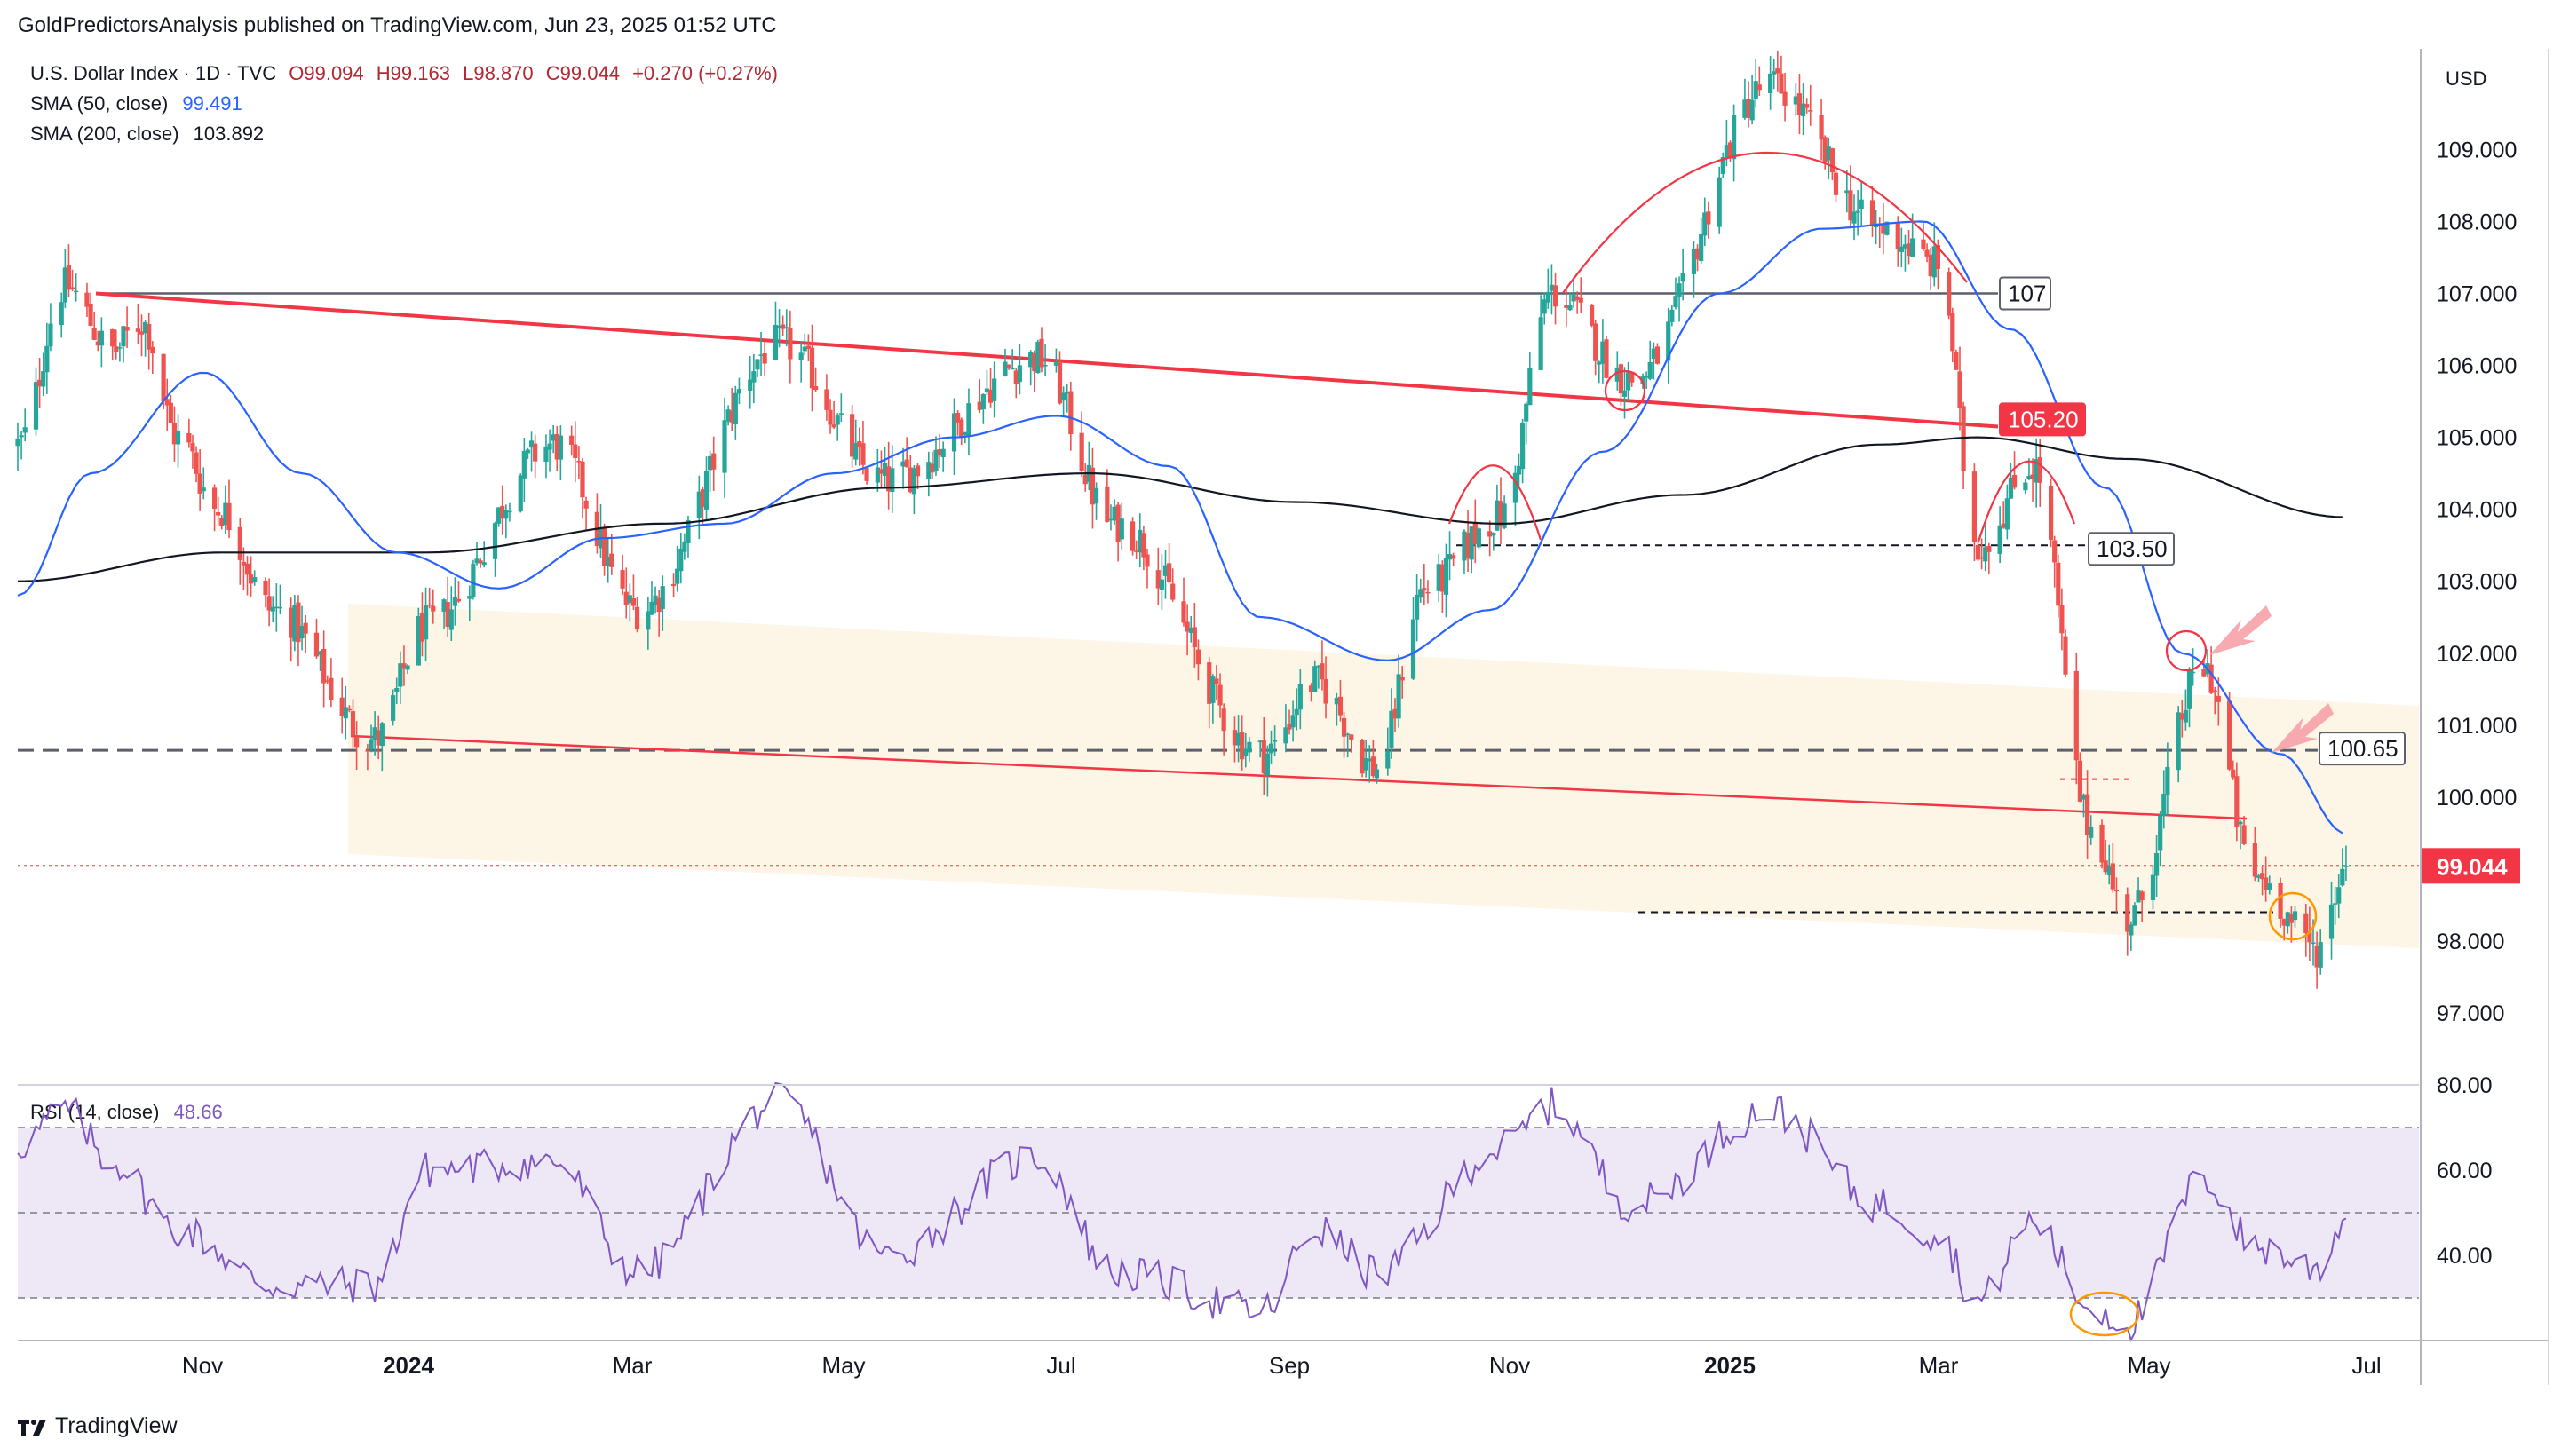 The width and height of the screenshot is (2561, 1456). What do you see at coordinates (116, 1425) in the screenshot?
I see `brand-name: TradingView` at bounding box center [116, 1425].